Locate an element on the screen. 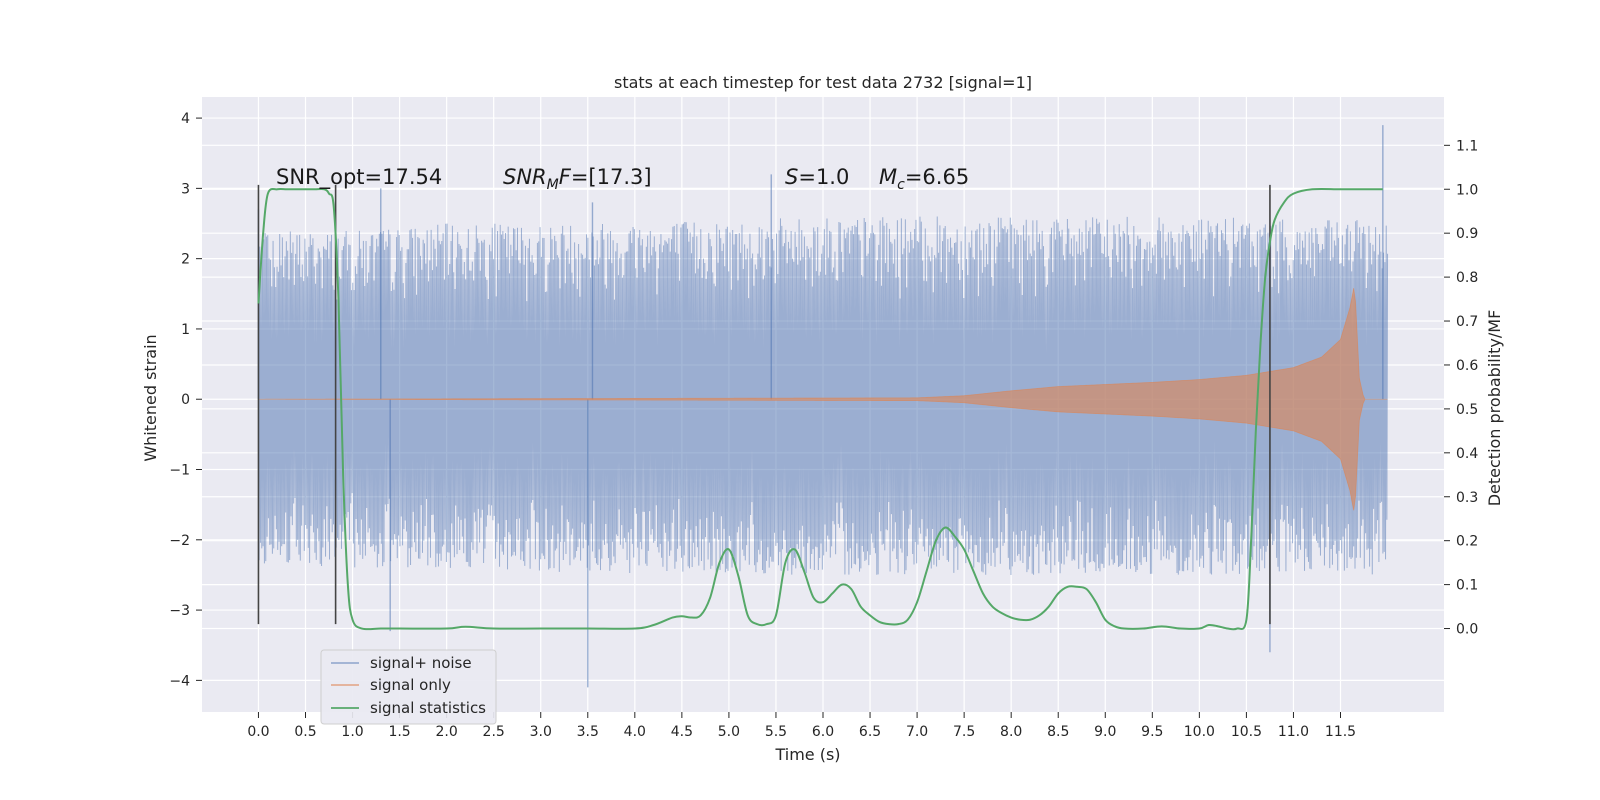 This screenshot has width=1600, height=800. y-tick-label-right: 0.8 is located at coordinates (1467, 278).